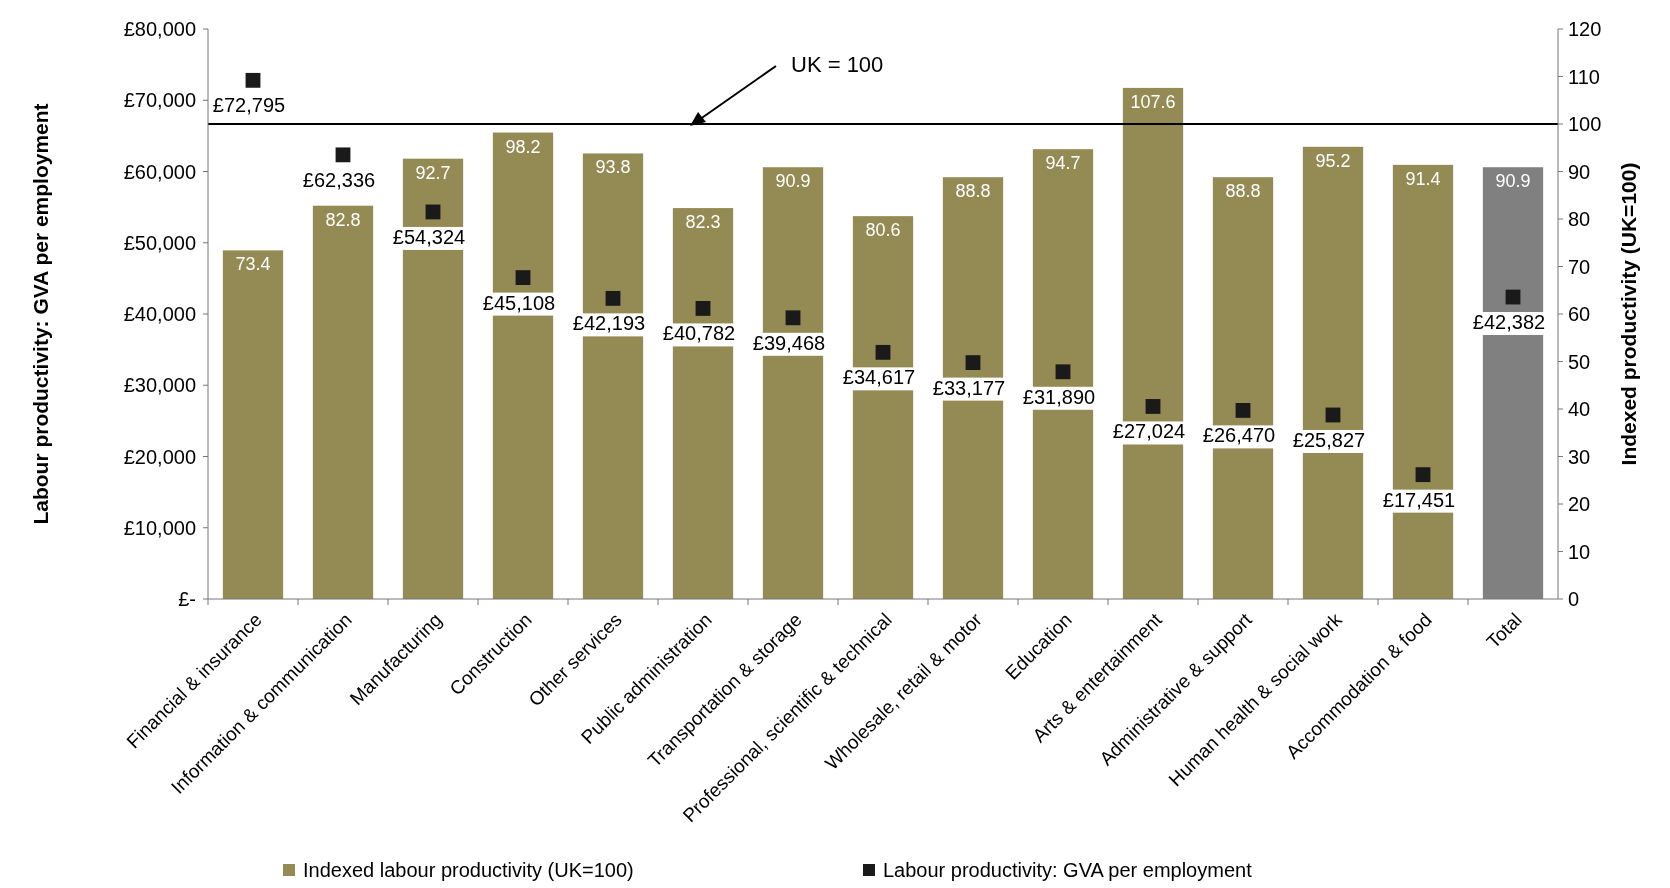 The width and height of the screenshot is (1670, 888). What do you see at coordinates (1584, 76) in the screenshot?
I see `y2-tick-label: 110` at bounding box center [1584, 76].